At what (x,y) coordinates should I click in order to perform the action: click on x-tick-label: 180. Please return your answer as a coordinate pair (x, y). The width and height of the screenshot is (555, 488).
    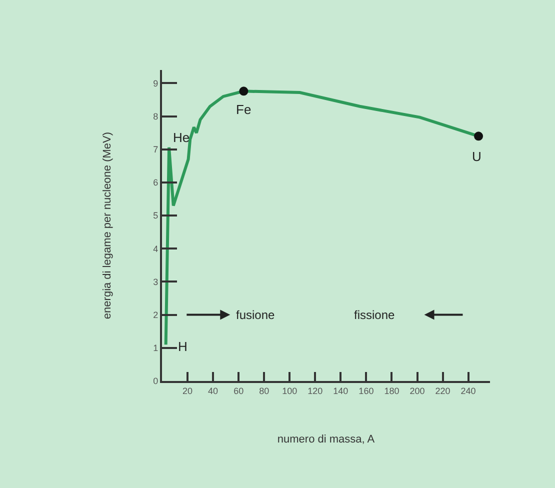
    Looking at the image, I should click on (392, 391).